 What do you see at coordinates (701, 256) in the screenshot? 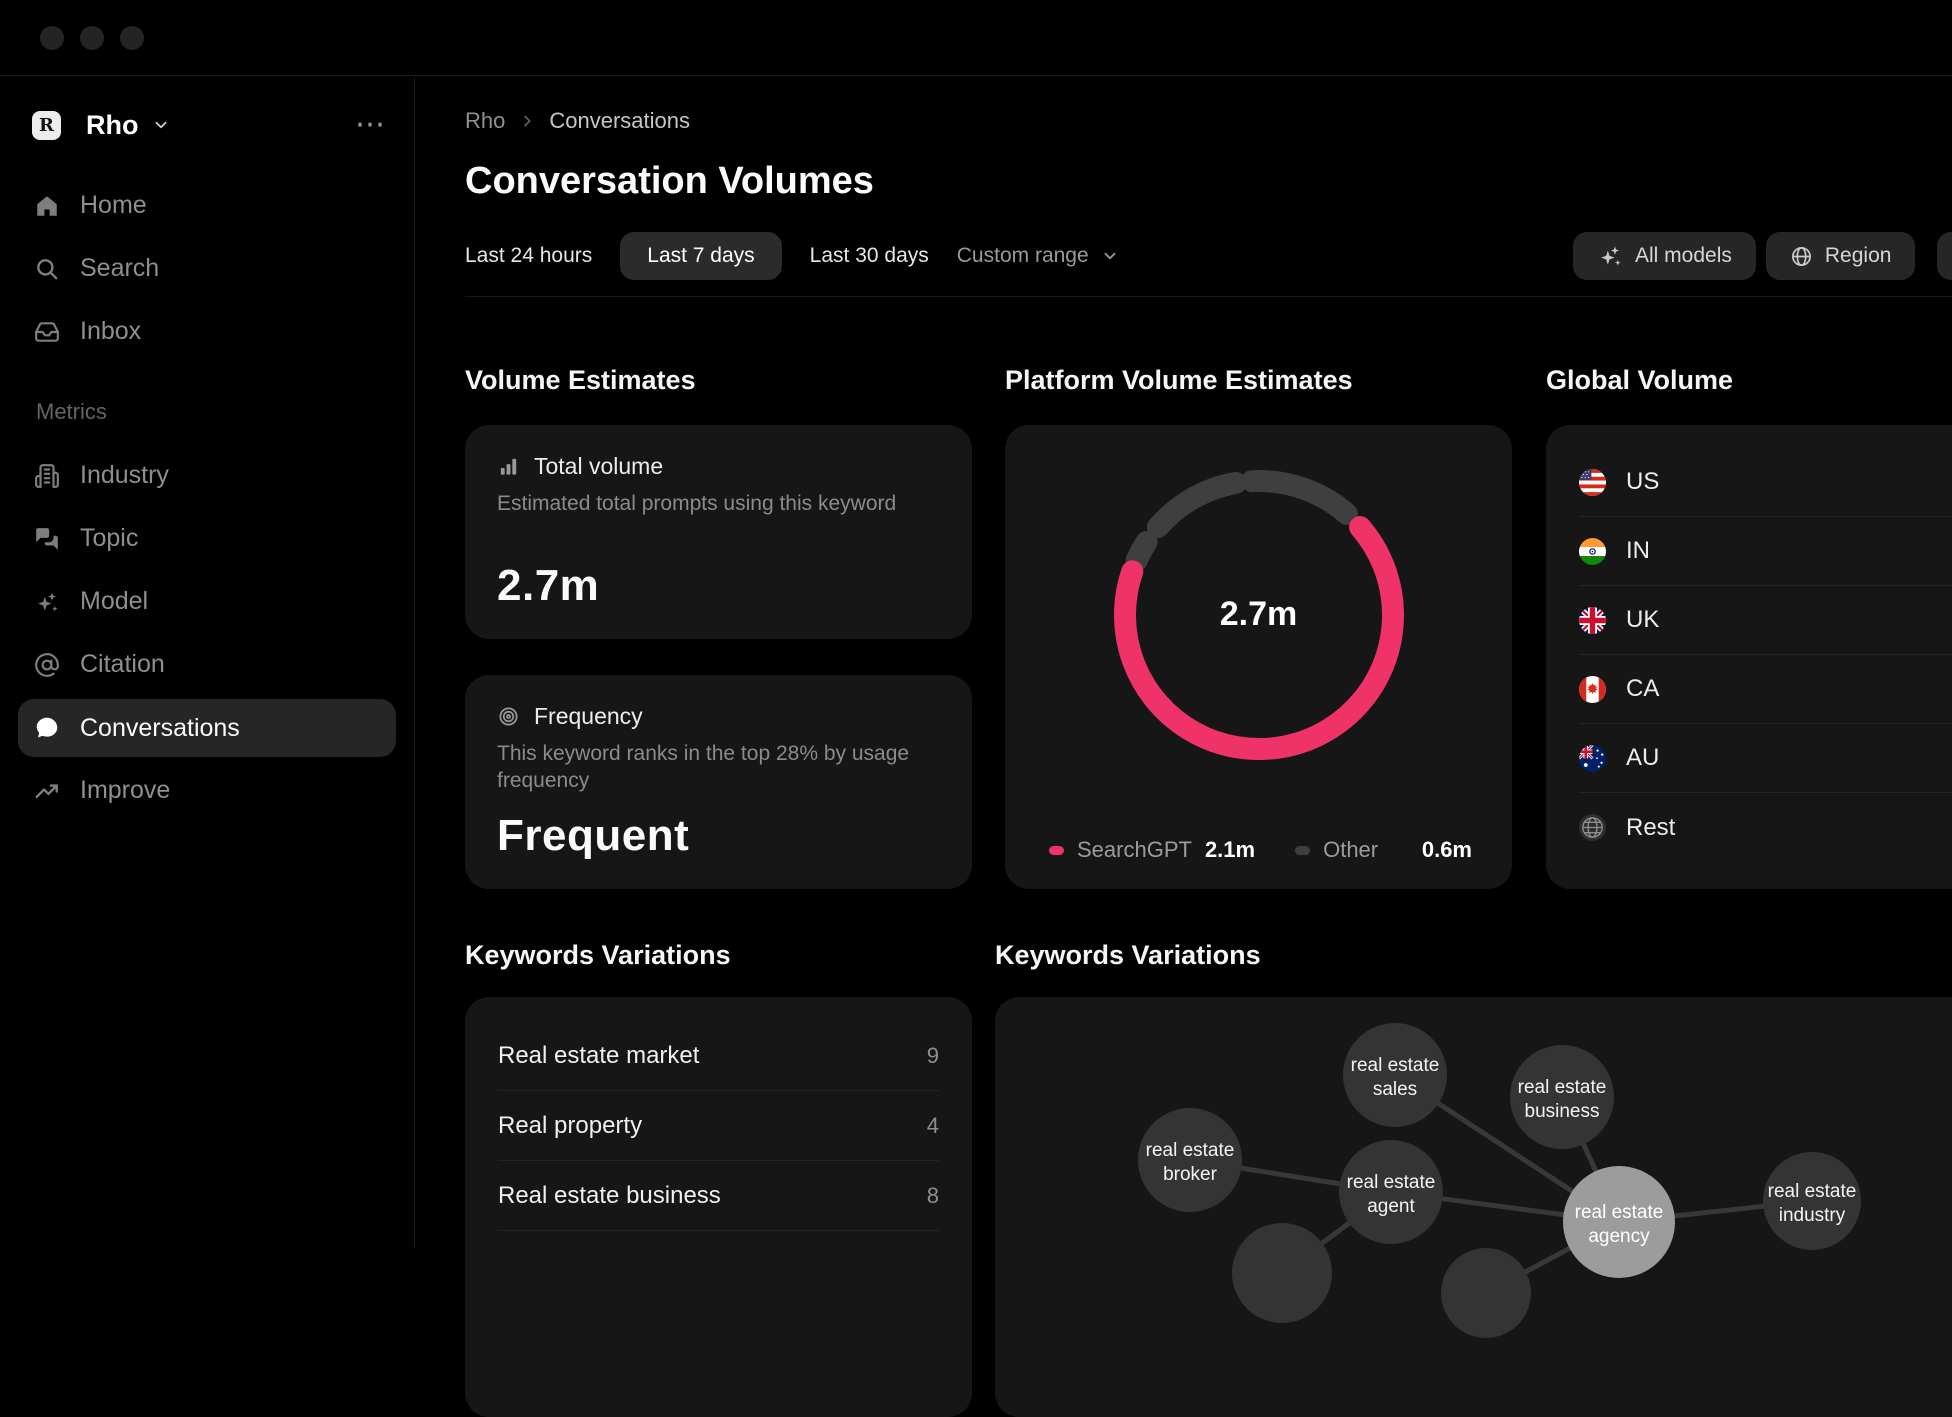
I see `tab-last-7-days: Last 7 days` at bounding box center [701, 256].